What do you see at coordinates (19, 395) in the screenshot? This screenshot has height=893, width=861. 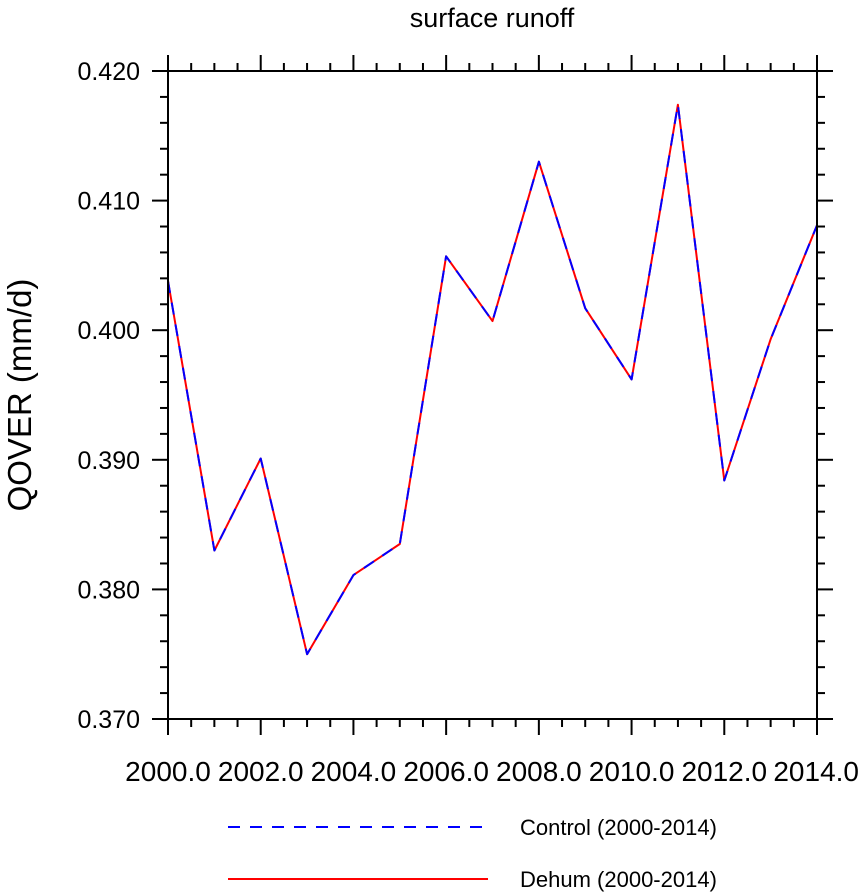 I see `y-axis-label: QOVER (mm/d)` at bounding box center [19, 395].